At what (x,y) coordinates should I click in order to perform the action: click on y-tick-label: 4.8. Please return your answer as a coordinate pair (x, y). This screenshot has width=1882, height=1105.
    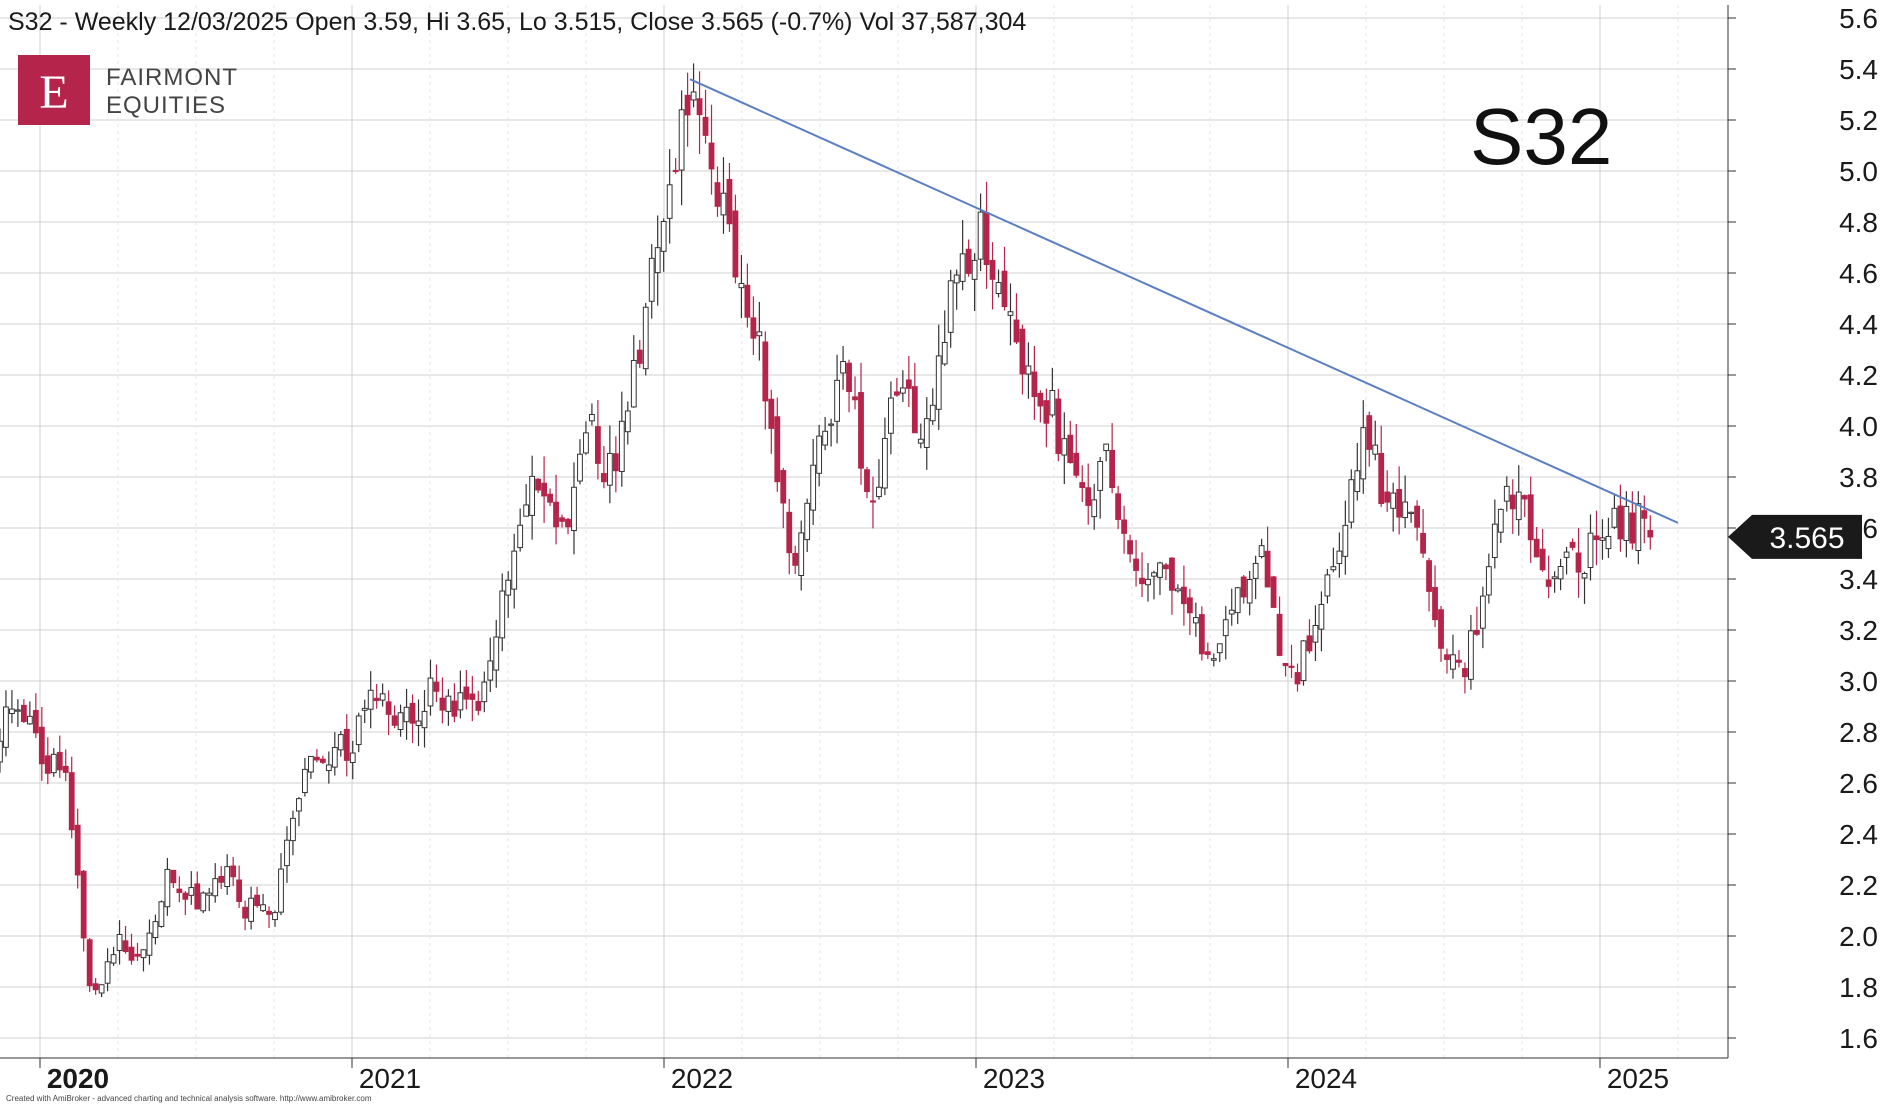
    Looking at the image, I should click on (1858, 222).